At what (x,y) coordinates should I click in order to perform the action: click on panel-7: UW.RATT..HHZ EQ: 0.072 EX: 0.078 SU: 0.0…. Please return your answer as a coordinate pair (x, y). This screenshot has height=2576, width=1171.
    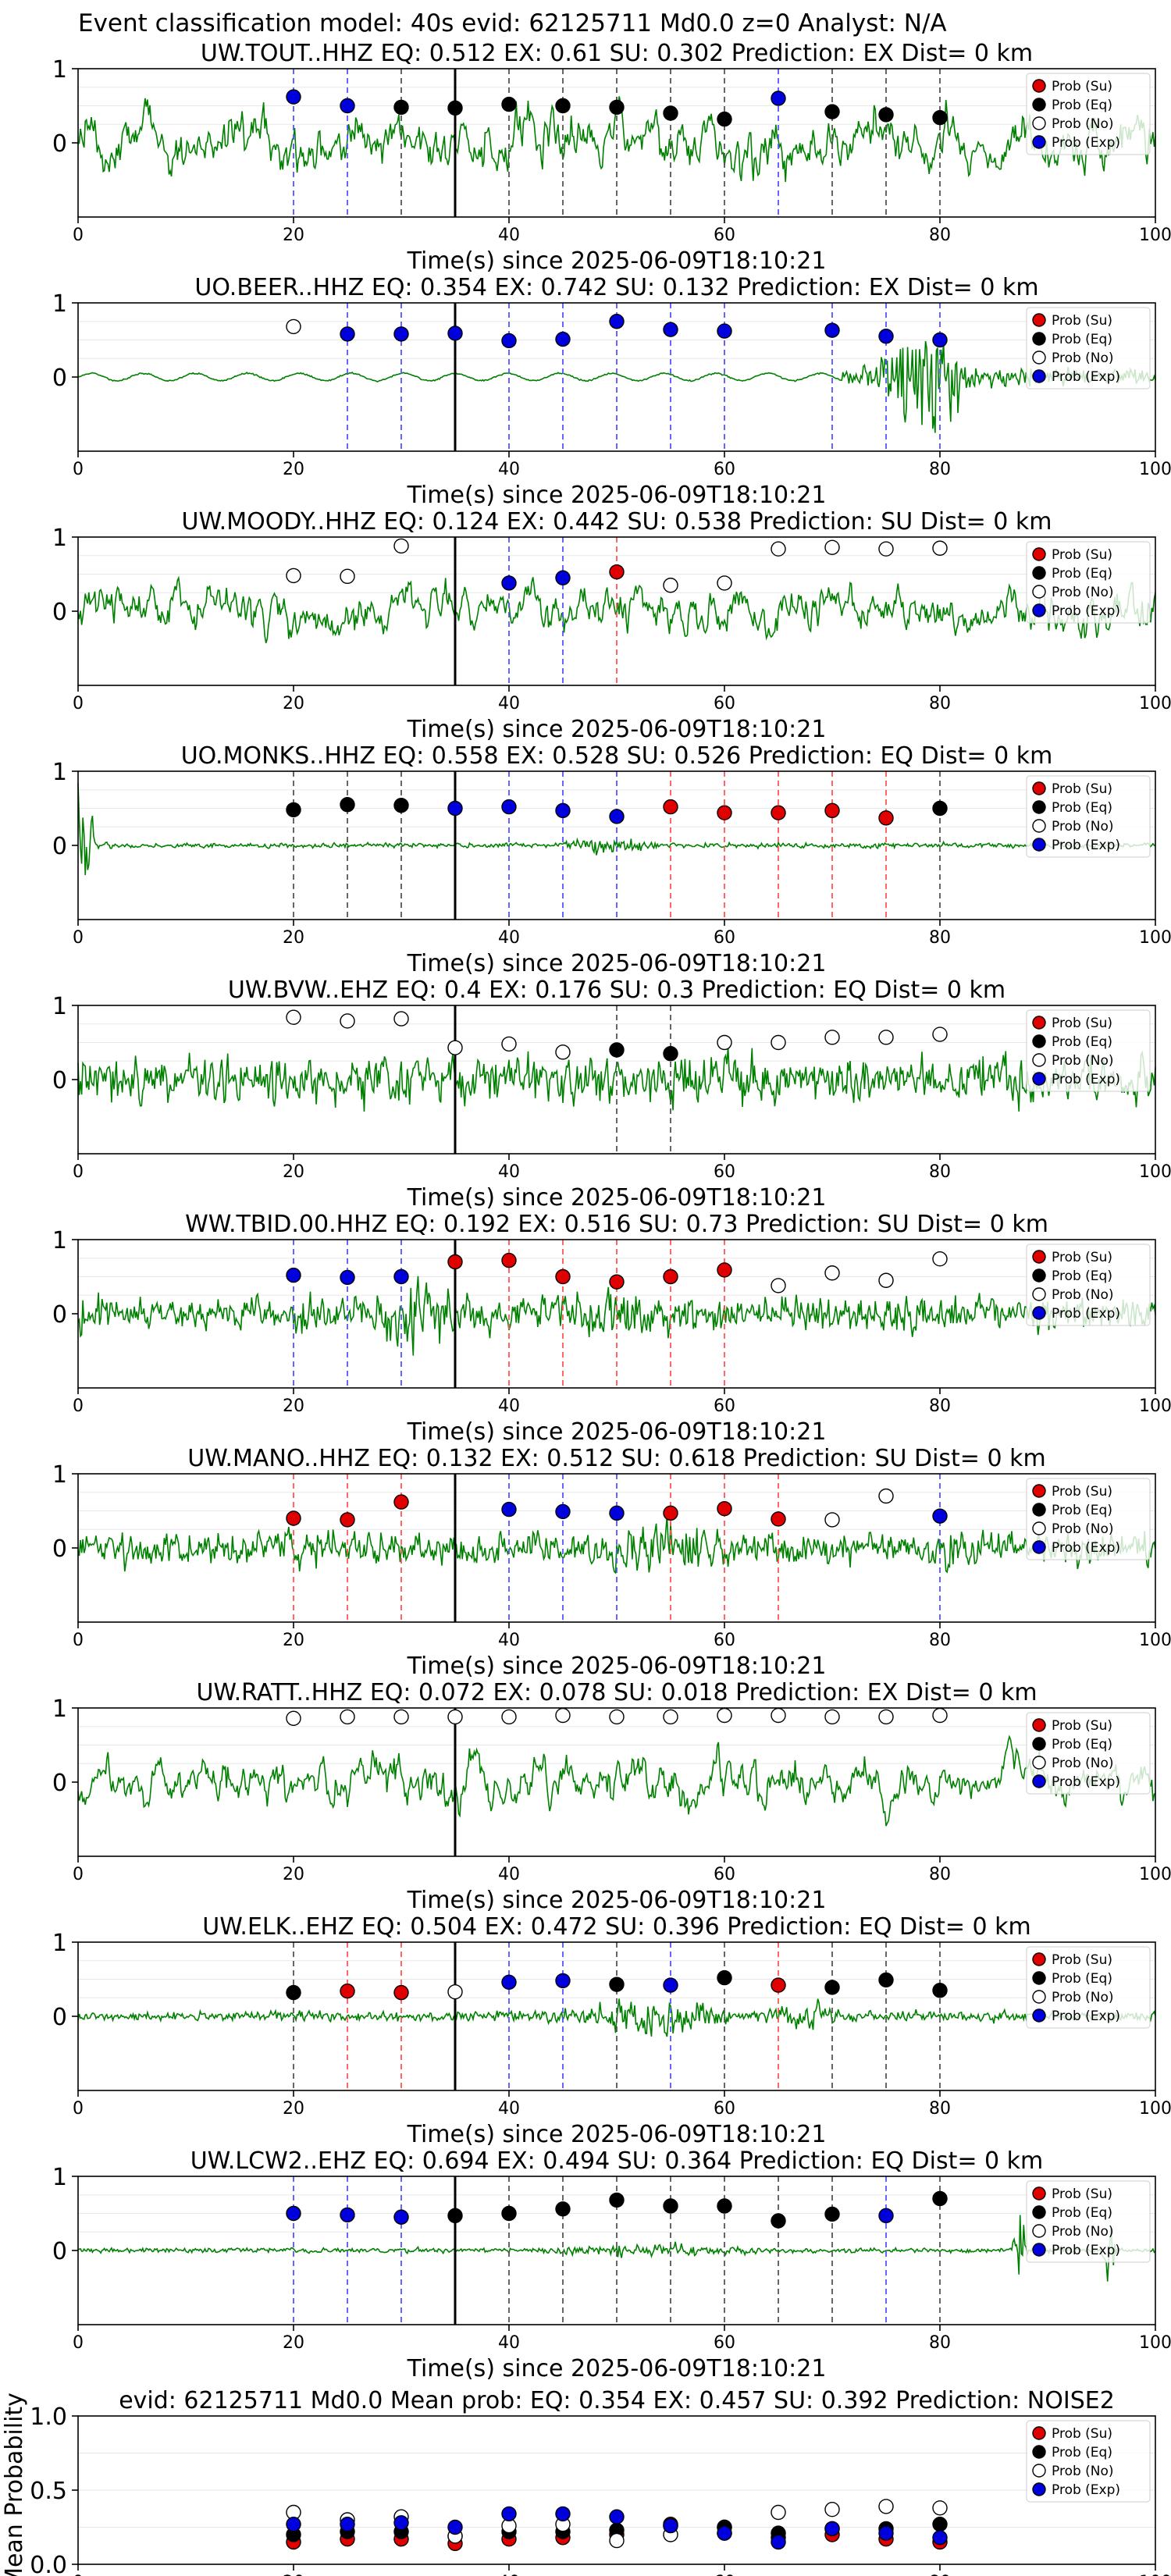
    Looking at the image, I should click on (611, 1797).